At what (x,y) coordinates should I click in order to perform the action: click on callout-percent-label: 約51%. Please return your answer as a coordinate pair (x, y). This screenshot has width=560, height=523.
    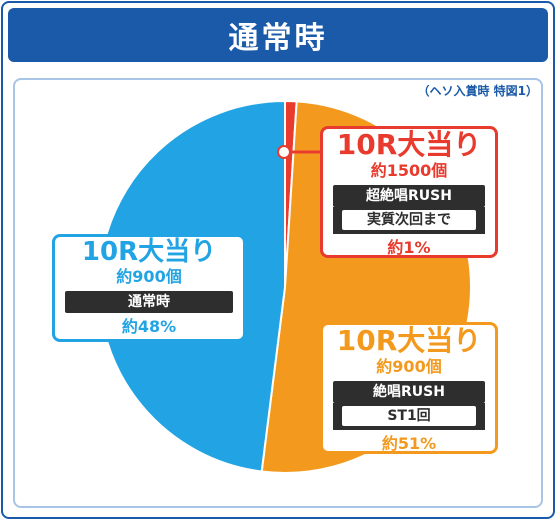
    Looking at the image, I should click on (409, 443).